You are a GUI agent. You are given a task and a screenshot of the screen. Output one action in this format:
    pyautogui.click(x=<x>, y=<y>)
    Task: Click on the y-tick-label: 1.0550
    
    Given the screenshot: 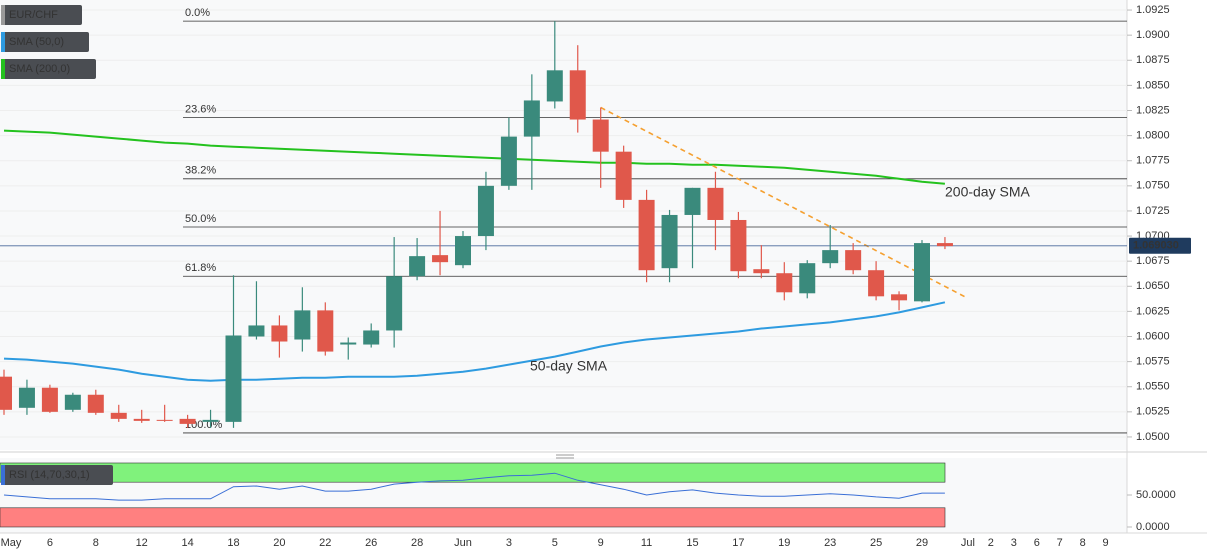 What is the action you would take?
    pyautogui.click(x=1153, y=387)
    